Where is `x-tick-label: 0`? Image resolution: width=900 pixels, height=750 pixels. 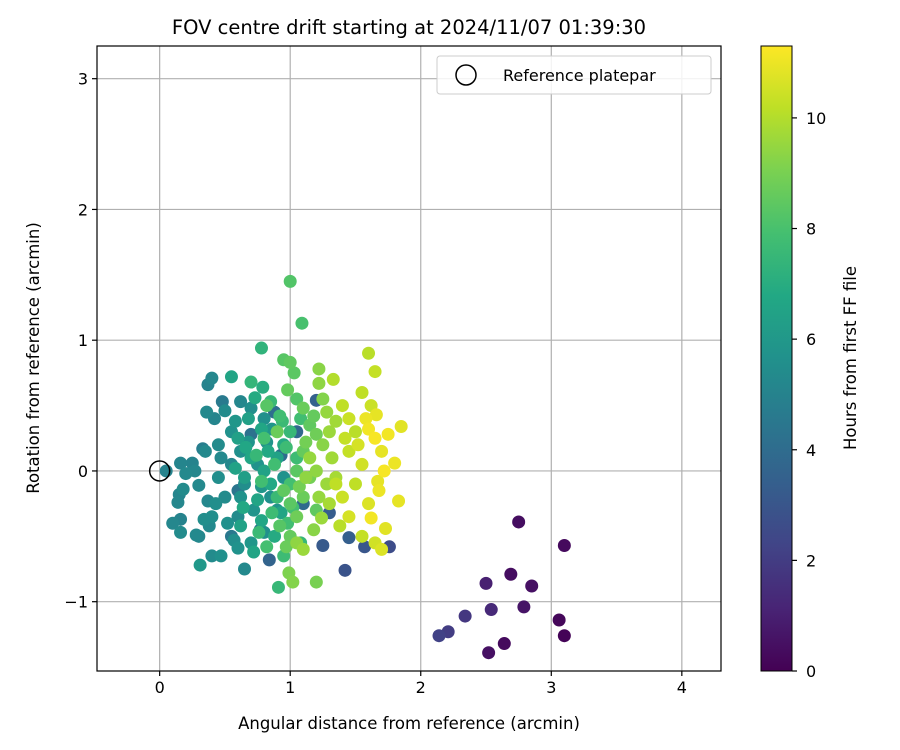 x-tick-label: 0 is located at coordinates (160, 687).